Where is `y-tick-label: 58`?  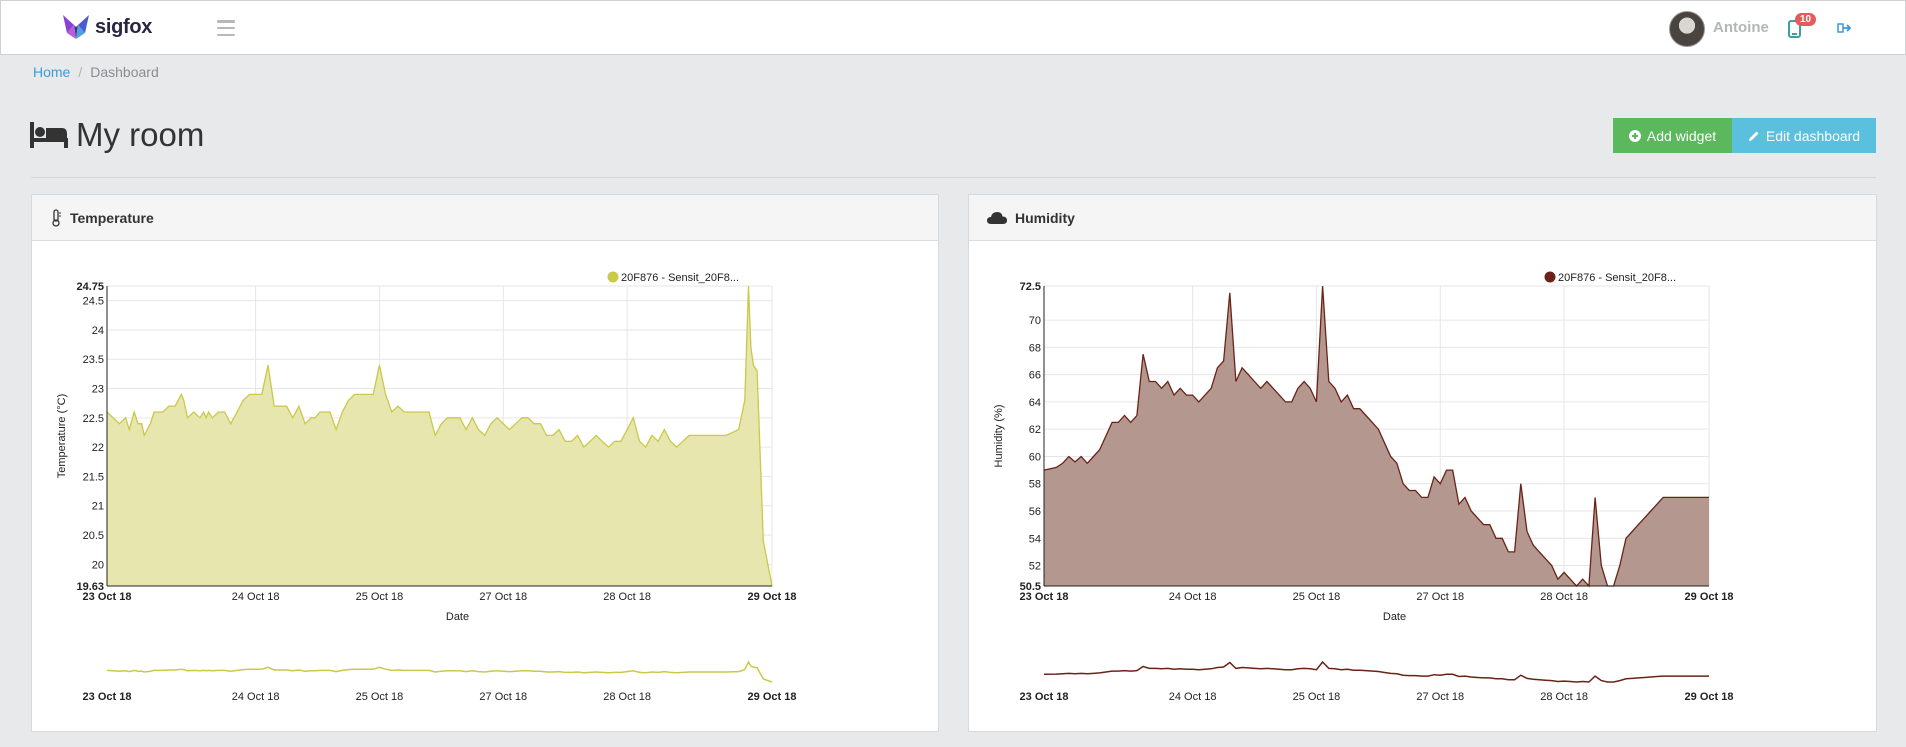
y-tick-label: 58 is located at coordinates (1035, 485).